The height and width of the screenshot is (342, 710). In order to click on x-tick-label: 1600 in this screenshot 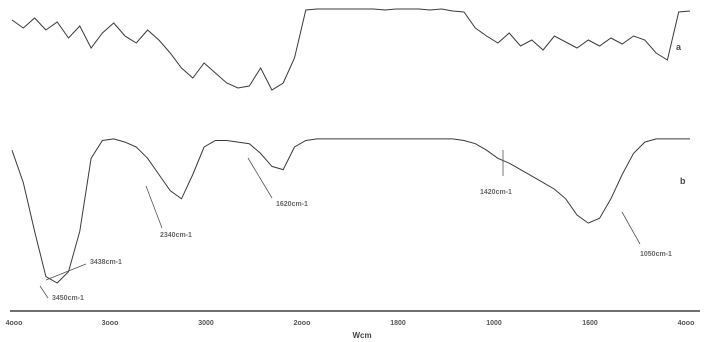, I will do `click(590, 323)`.